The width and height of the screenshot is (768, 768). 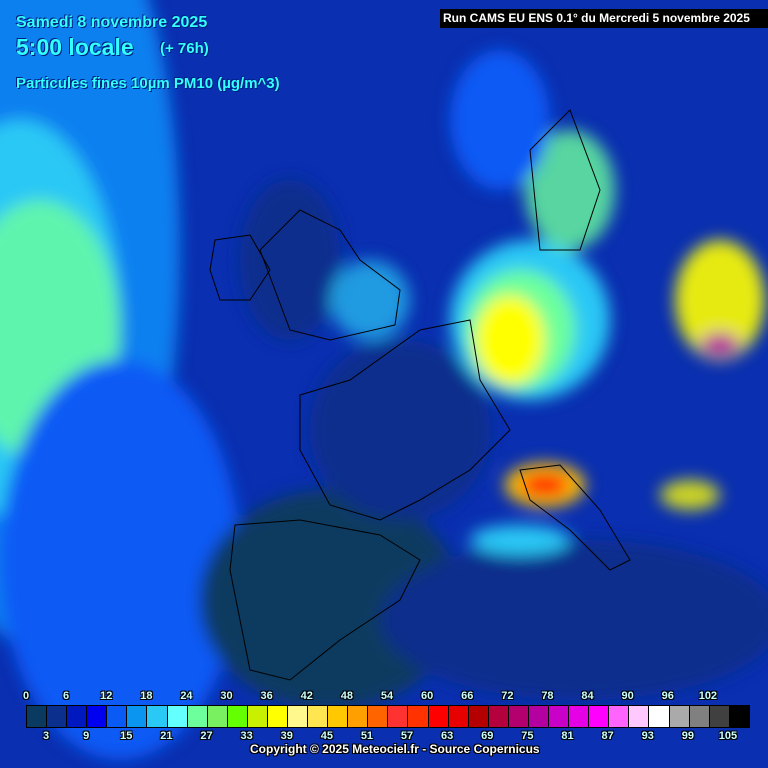 I want to click on legend-tick-top: 90, so click(x=627, y=696).